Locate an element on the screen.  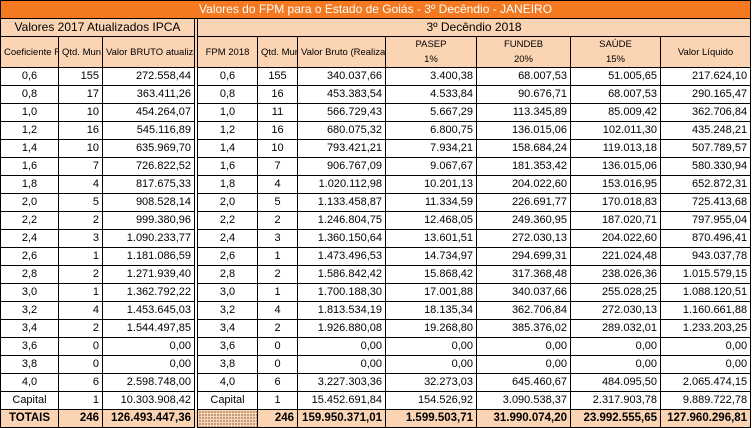
cell-qtd-mun-2017: 5 is located at coordinates (80, 202).